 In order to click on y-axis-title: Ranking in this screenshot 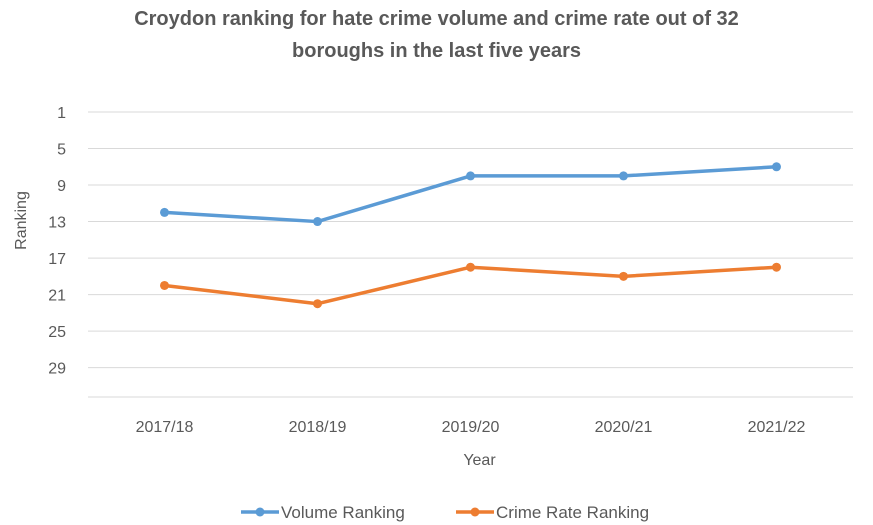, I will do `click(21, 220)`.